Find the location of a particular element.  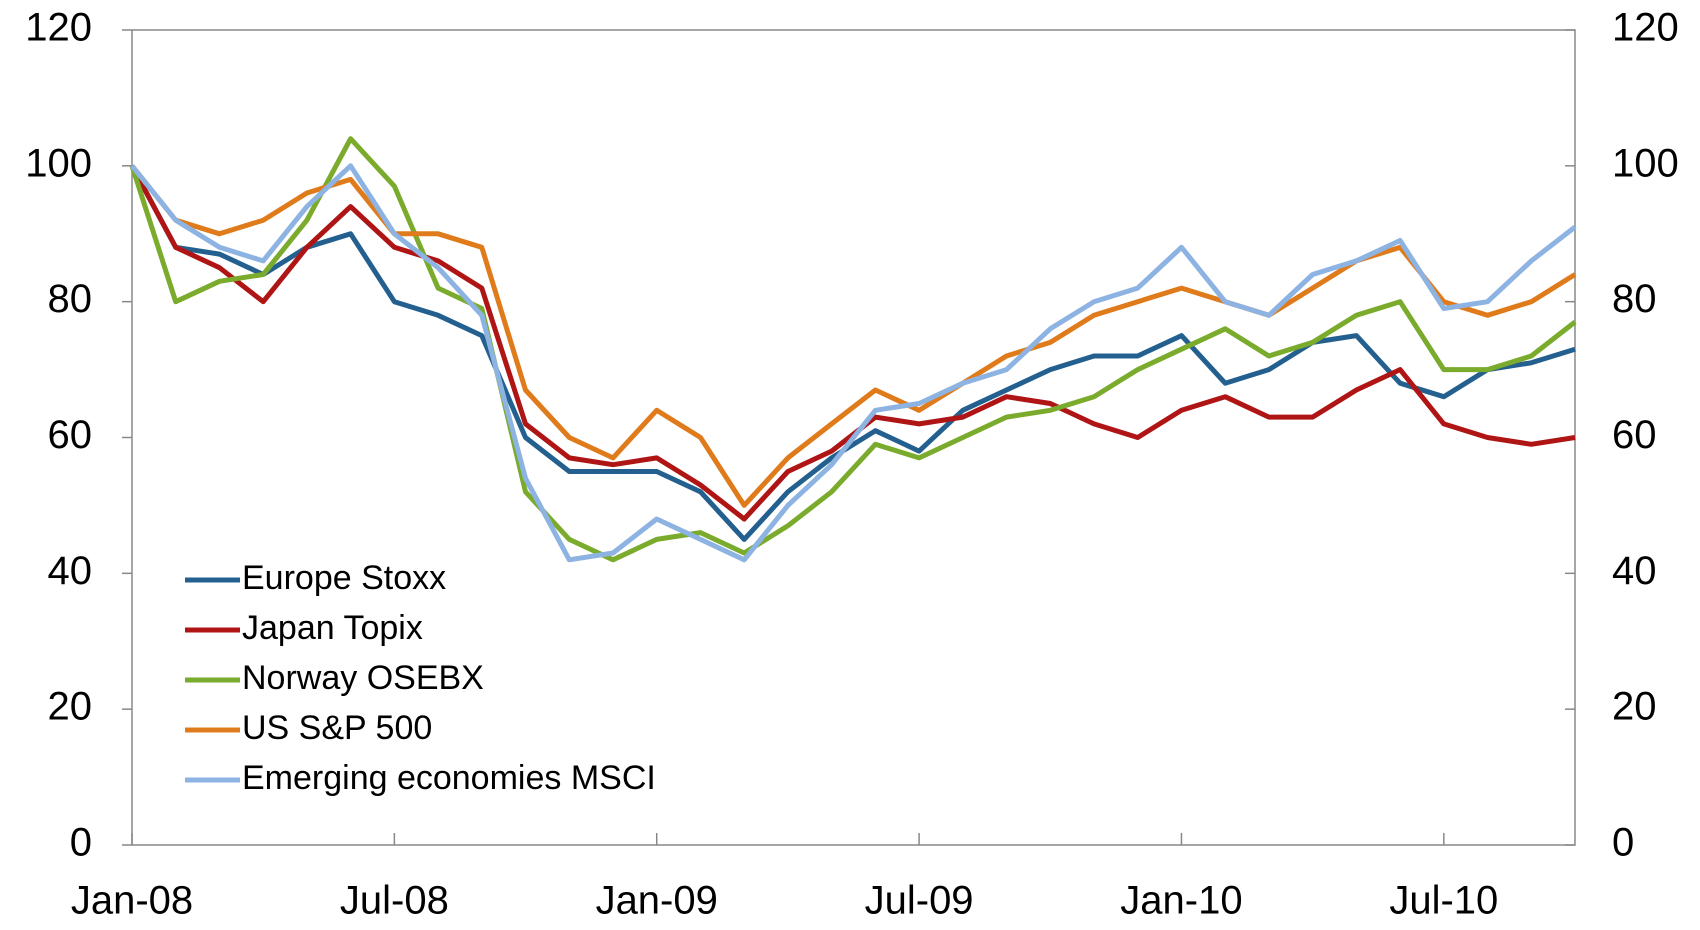

y2-tick-label: 60 is located at coordinates (1634, 435).